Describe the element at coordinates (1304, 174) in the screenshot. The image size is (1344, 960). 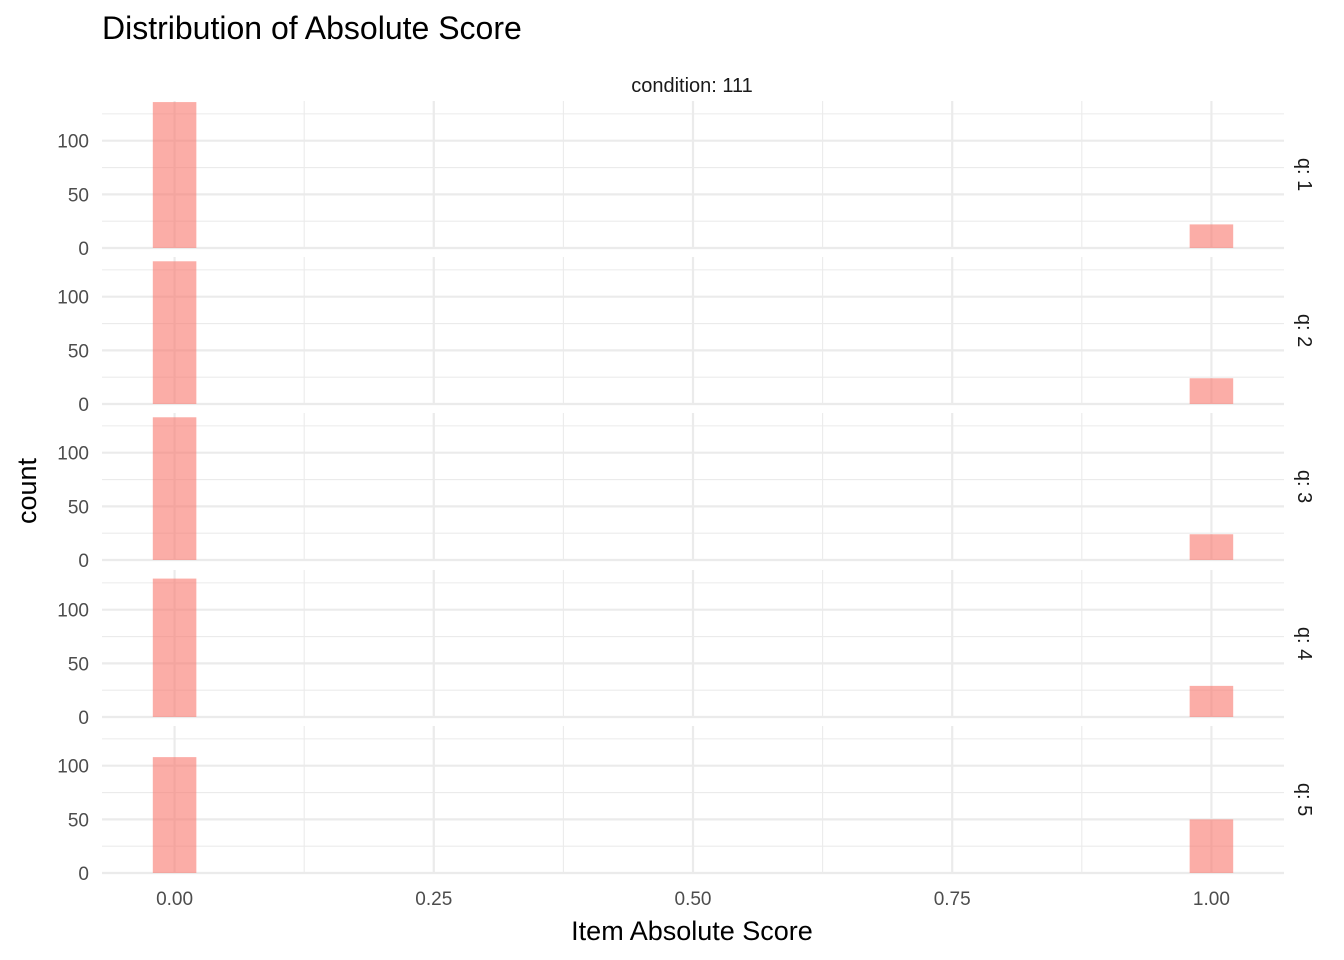
I see `row-facet-strip-label: q: 1` at that location.